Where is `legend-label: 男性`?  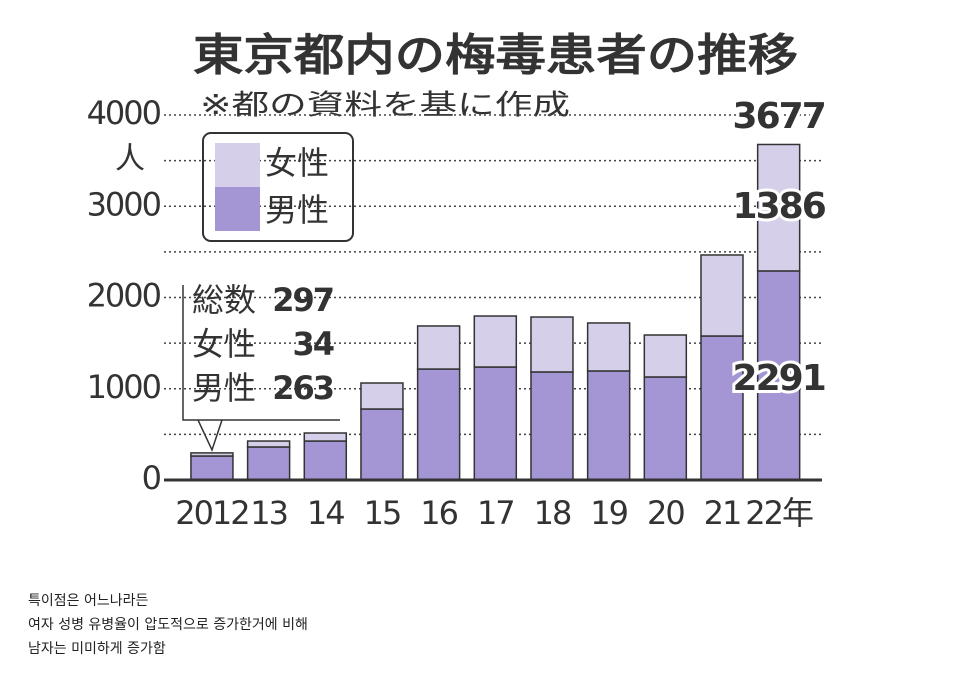
legend-label: 男性 is located at coordinates (297, 210).